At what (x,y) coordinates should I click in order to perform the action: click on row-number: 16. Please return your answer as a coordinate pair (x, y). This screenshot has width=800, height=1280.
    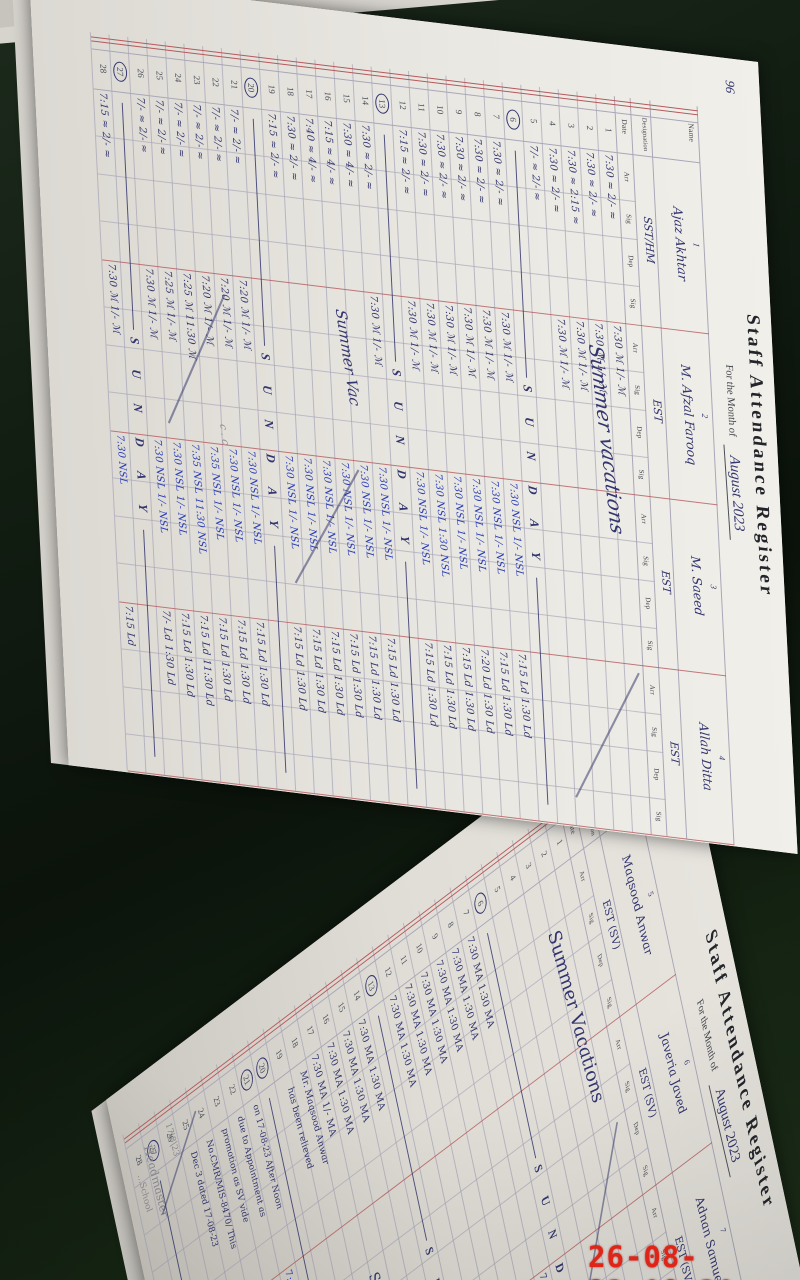
    Looking at the image, I should click on (328, 96).